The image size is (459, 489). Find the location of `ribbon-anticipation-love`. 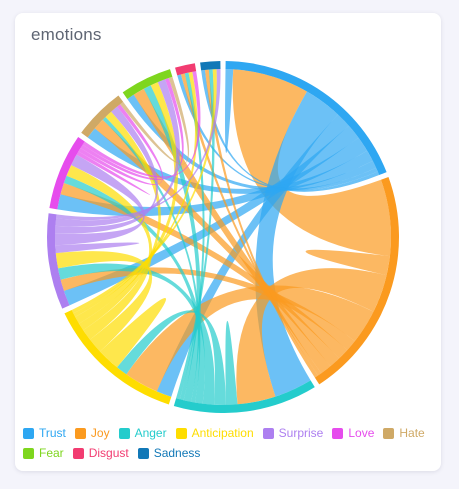

ribbon-anticipation-love is located at coordinates (109, 252).